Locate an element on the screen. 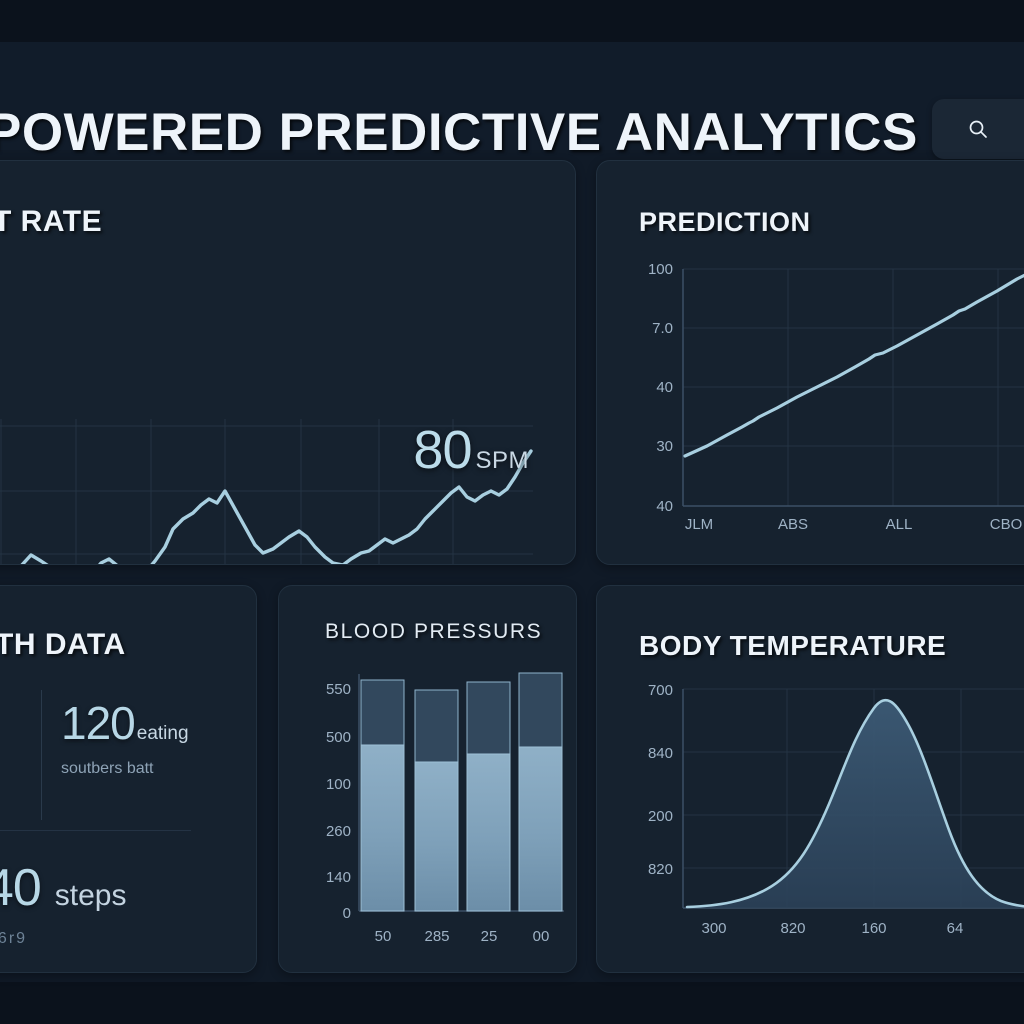 The width and height of the screenshot is (1024, 1024). prediction-chart: 100 7.0 40 30 40 JLM ABS ALL CBO is located at coordinates (836, 397).